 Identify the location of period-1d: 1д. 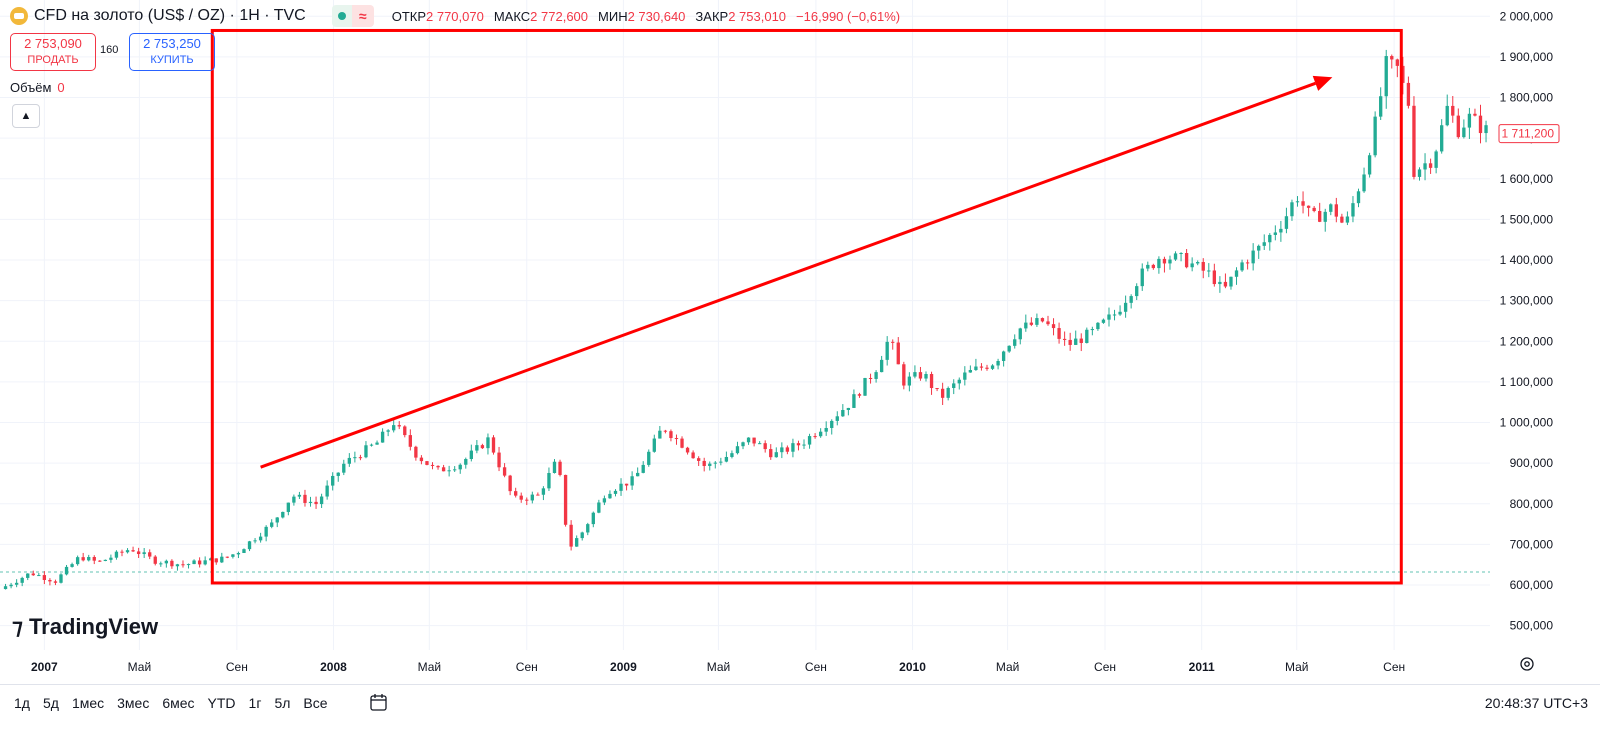
(22, 703).